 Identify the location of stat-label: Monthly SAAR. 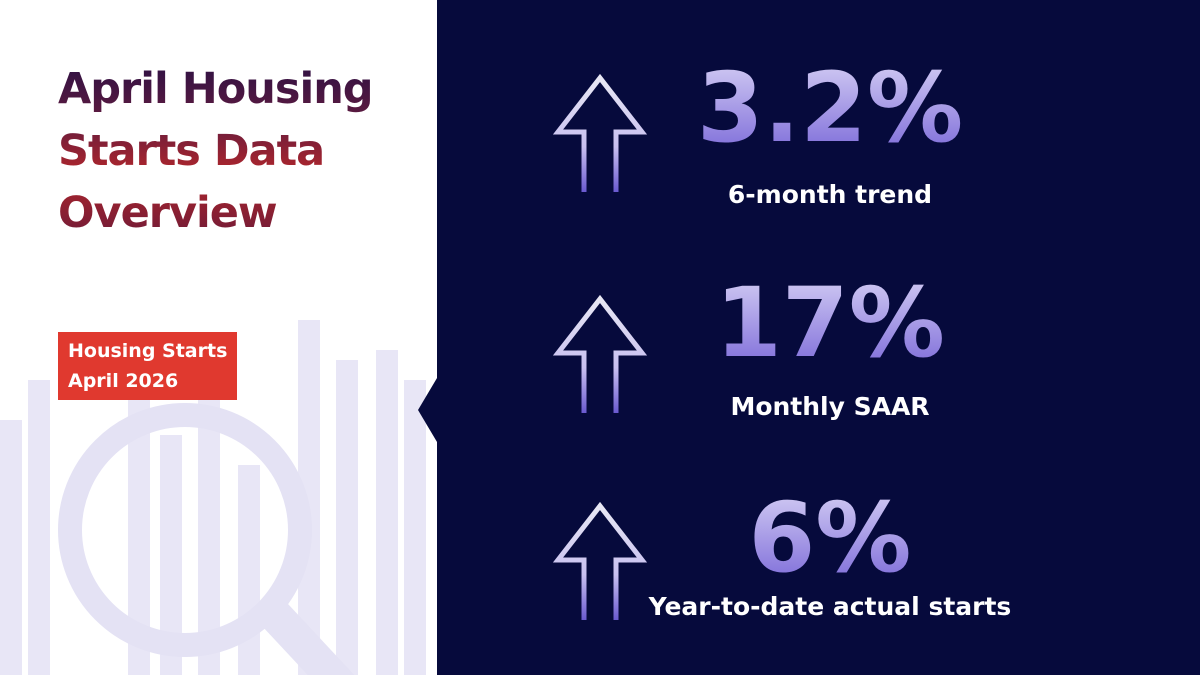
(830, 406).